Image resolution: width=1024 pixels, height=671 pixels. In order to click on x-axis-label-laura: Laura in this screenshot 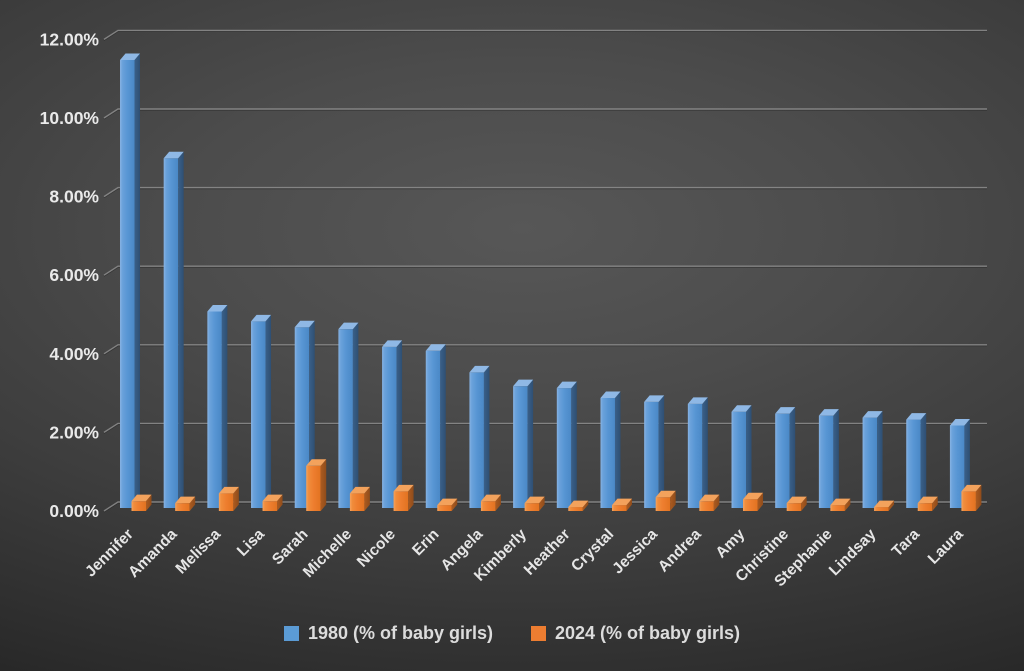, I will do `click(946, 547)`.